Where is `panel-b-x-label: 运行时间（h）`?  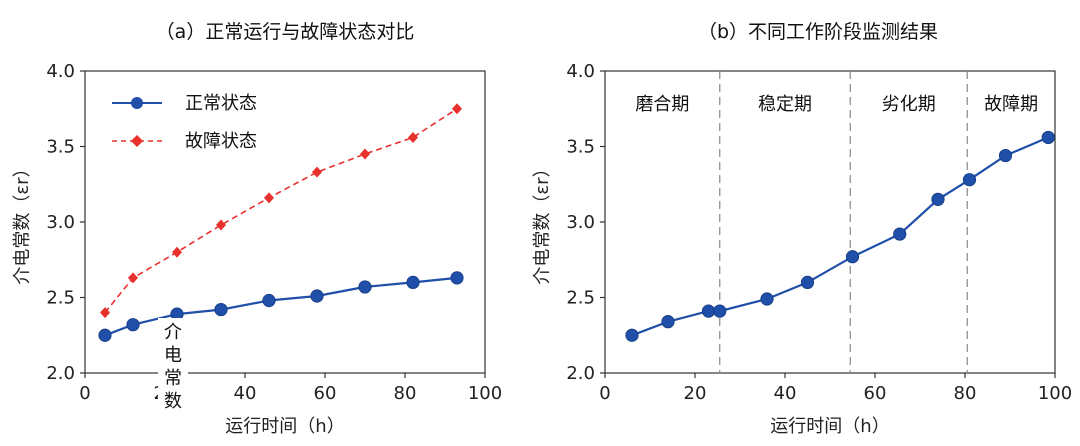
panel-b-x-label: 运行时间（h） is located at coordinates (829, 426).